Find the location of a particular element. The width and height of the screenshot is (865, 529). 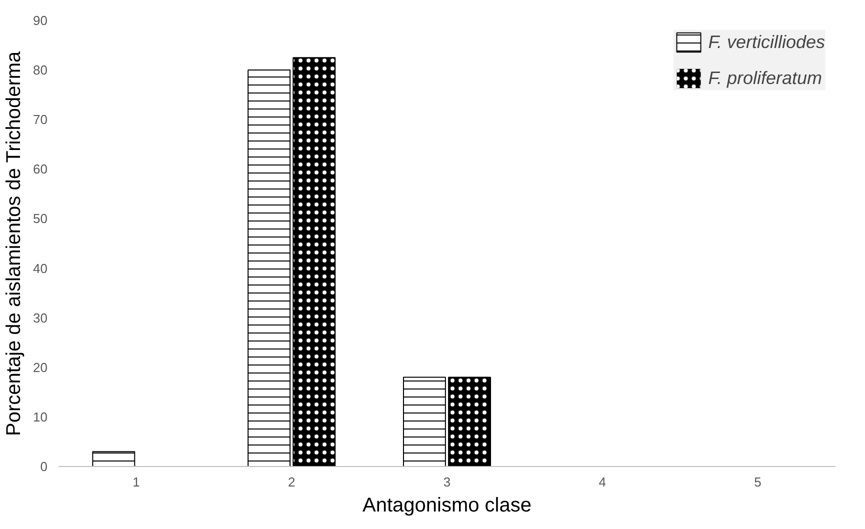

x-tick-label: 4 is located at coordinates (602, 482).